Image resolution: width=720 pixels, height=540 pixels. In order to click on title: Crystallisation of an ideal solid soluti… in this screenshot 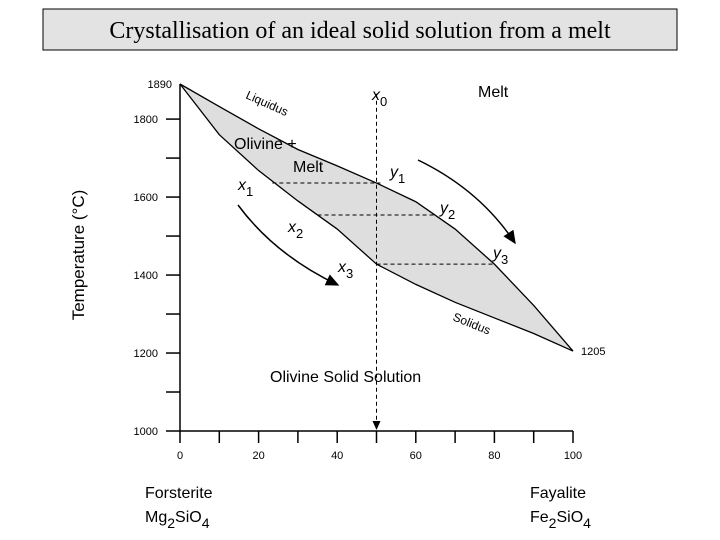, I will do `click(360, 31)`.